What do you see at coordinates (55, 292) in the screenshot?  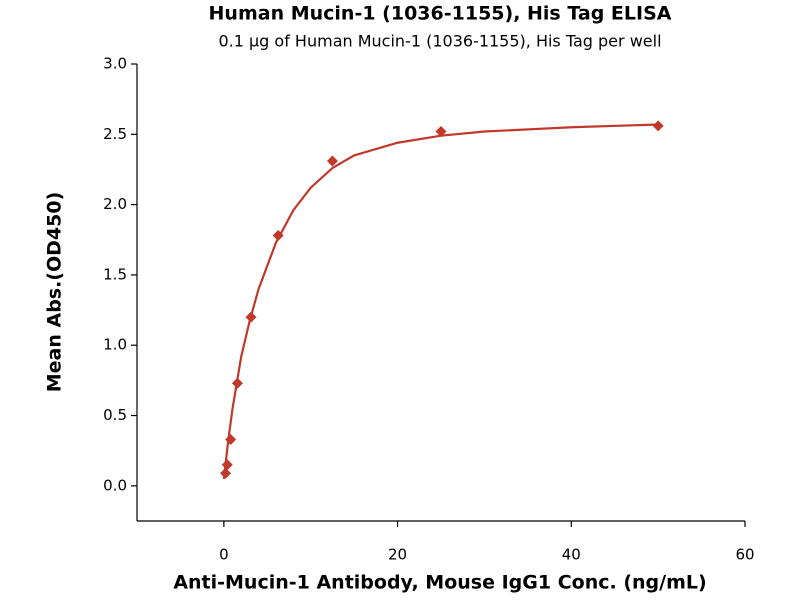 I see `y-axis-label: Mean Abs.(OD450)` at bounding box center [55, 292].